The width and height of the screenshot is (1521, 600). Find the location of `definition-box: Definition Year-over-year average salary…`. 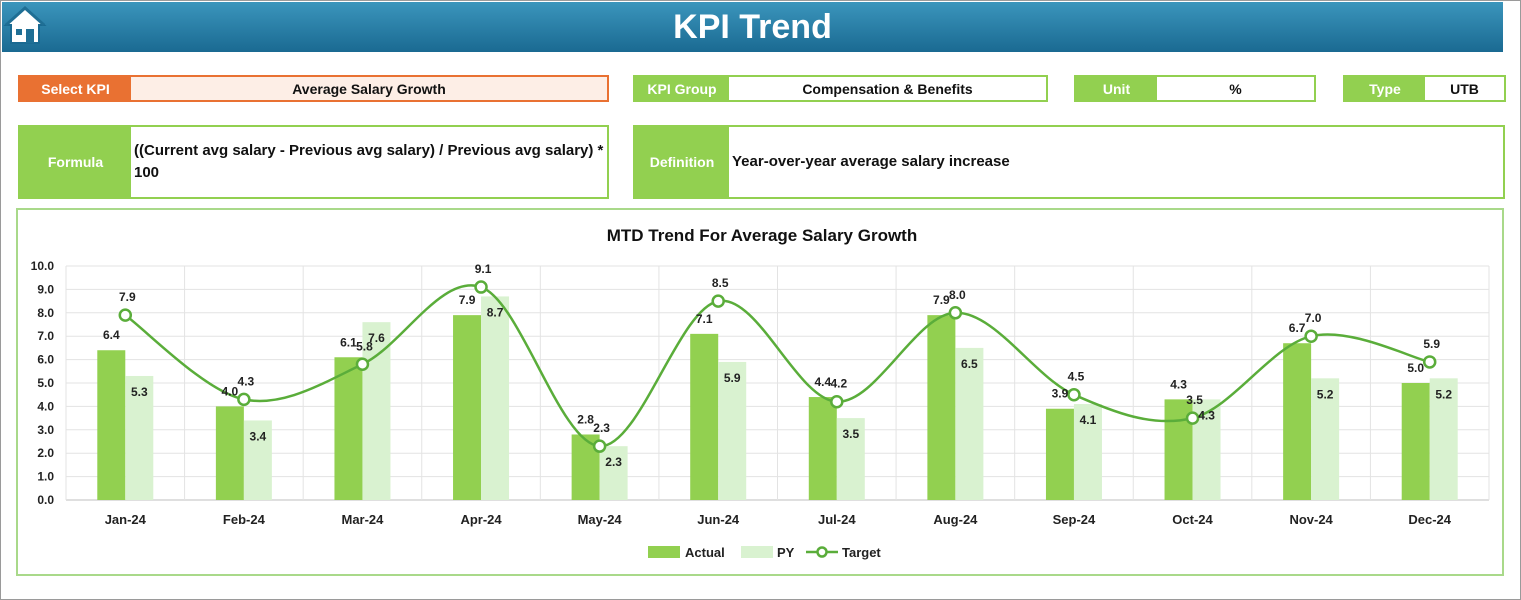

definition-box: Definition Year-over-year average salary… is located at coordinates (1069, 162).